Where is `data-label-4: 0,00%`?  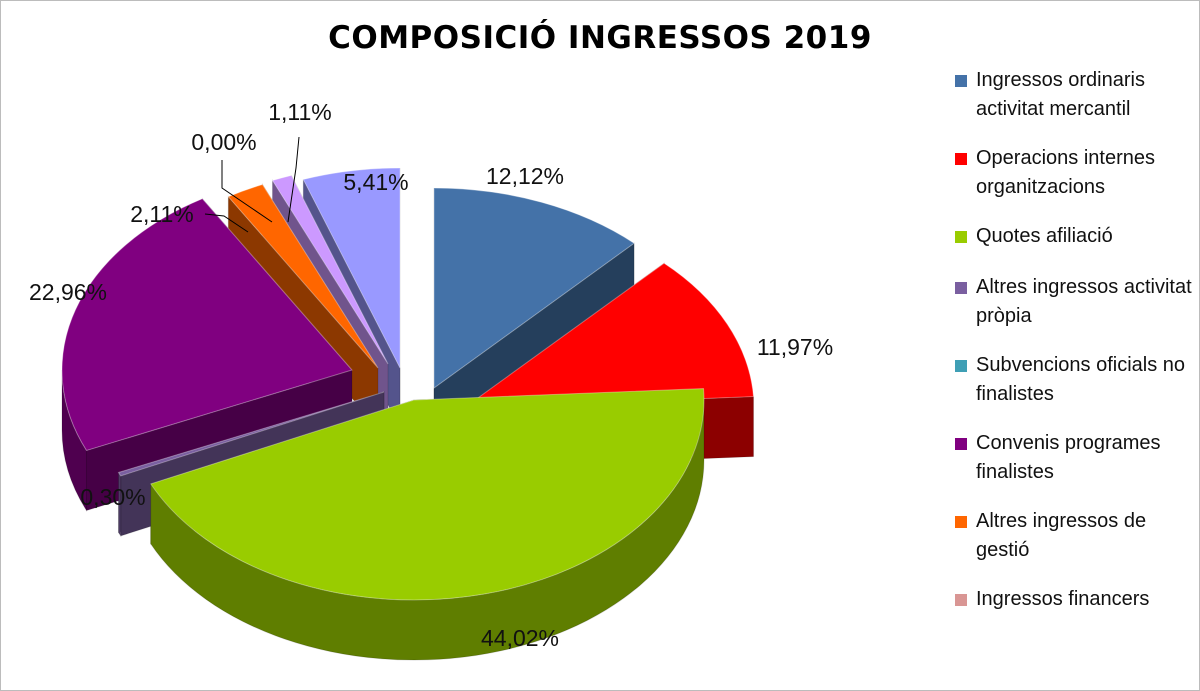 data-label-4: 0,00% is located at coordinates (223, 142).